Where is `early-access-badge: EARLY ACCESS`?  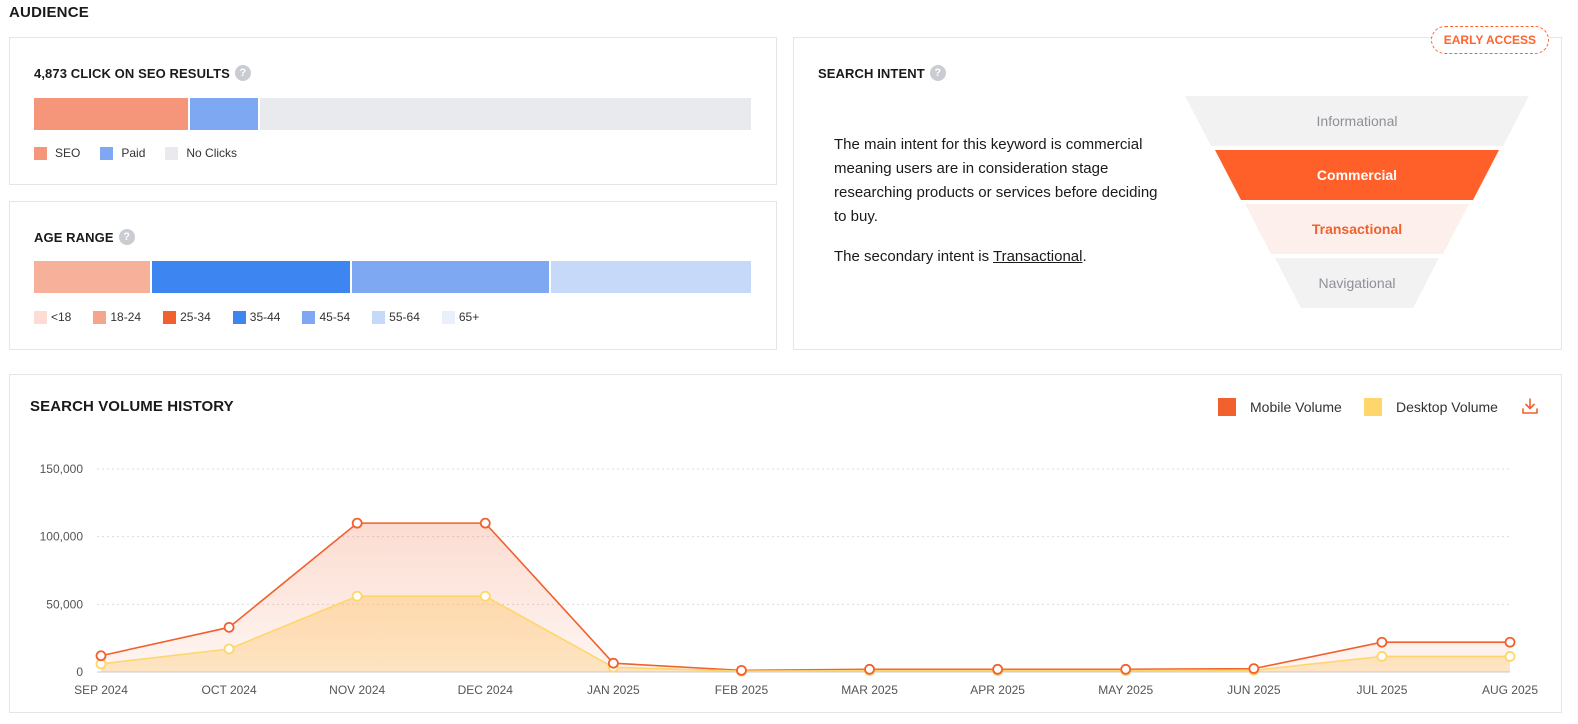 early-access-badge: EARLY ACCESS is located at coordinates (1489, 40).